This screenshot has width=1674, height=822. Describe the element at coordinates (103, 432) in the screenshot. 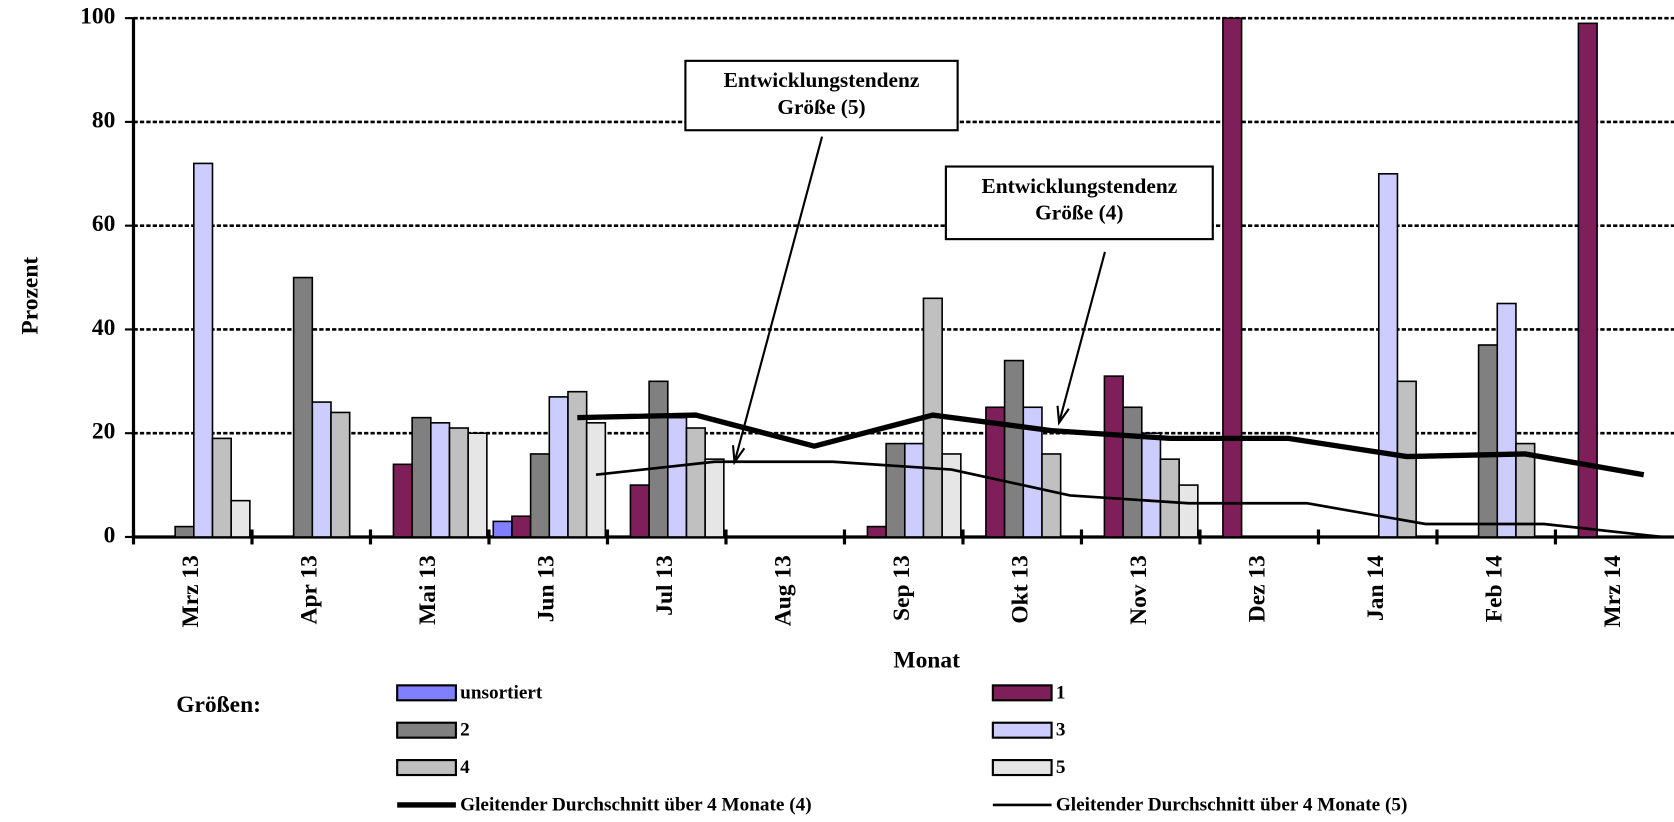

I see `y-tick-label: 20` at that location.